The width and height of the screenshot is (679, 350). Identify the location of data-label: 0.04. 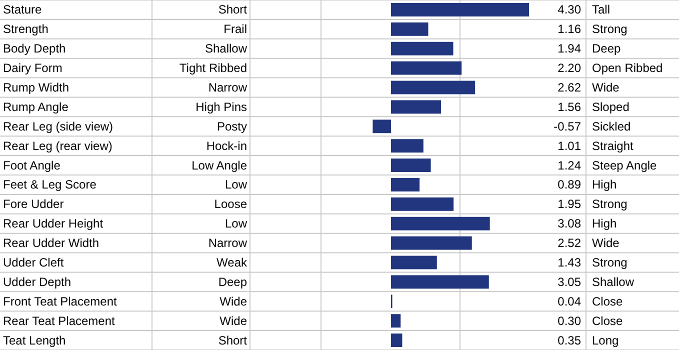
(570, 301).